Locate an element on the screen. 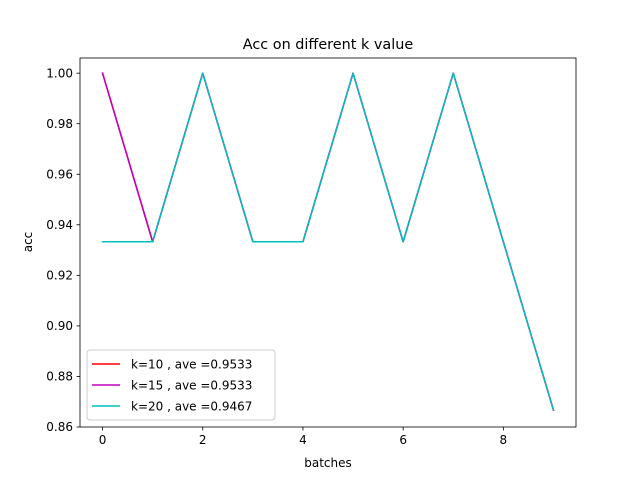 The image size is (640, 480). y-axis-ticks: 0.86 0.88 0.90 0.92 0.94 0.96 0.98 1.00 is located at coordinates (63, 250).